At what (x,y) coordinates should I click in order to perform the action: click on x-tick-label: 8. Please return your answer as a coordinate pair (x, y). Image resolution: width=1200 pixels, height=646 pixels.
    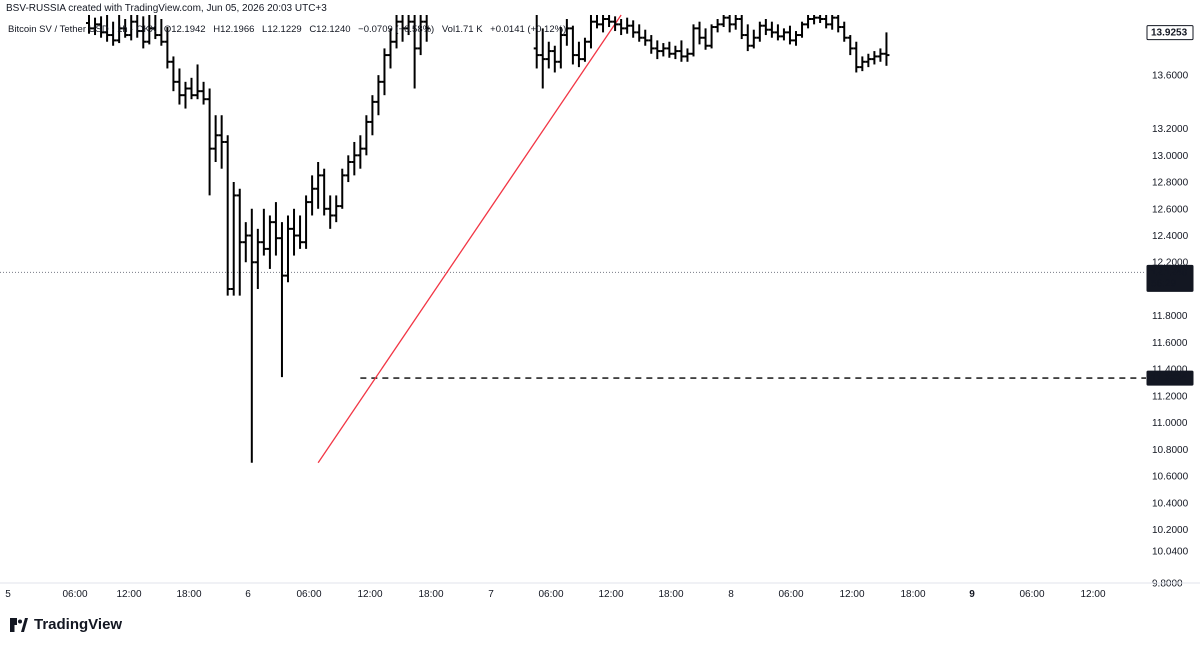
    Looking at the image, I should click on (731, 594).